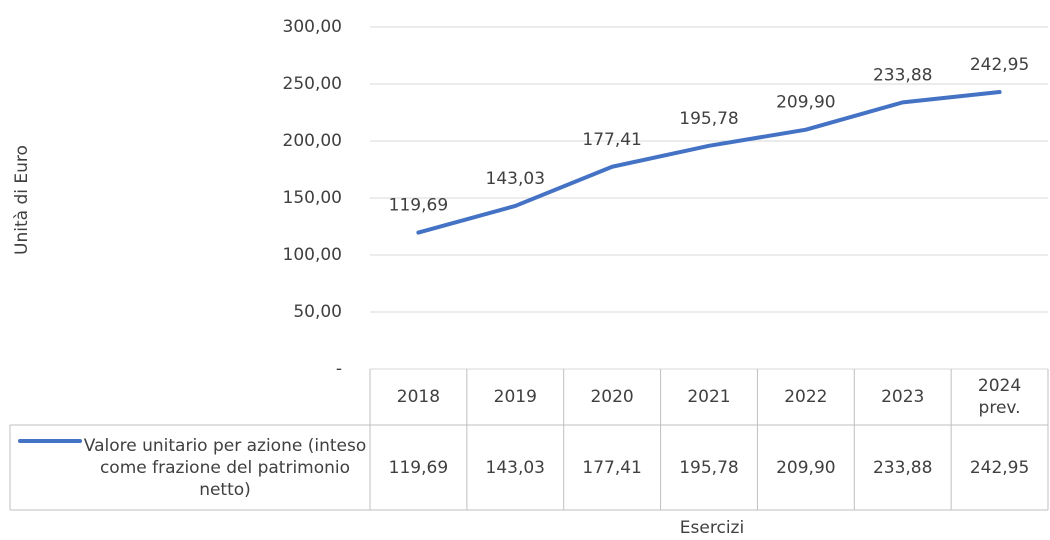  Describe the element at coordinates (805, 103) in the screenshot. I see `data-label: 209,90` at that location.